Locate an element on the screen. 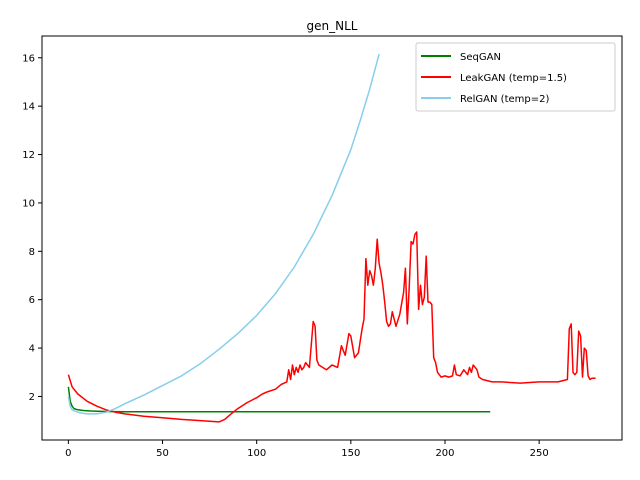 The height and width of the screenshot is (480, 640). y-tick-label: 14 is located at coordinates (28, 107).